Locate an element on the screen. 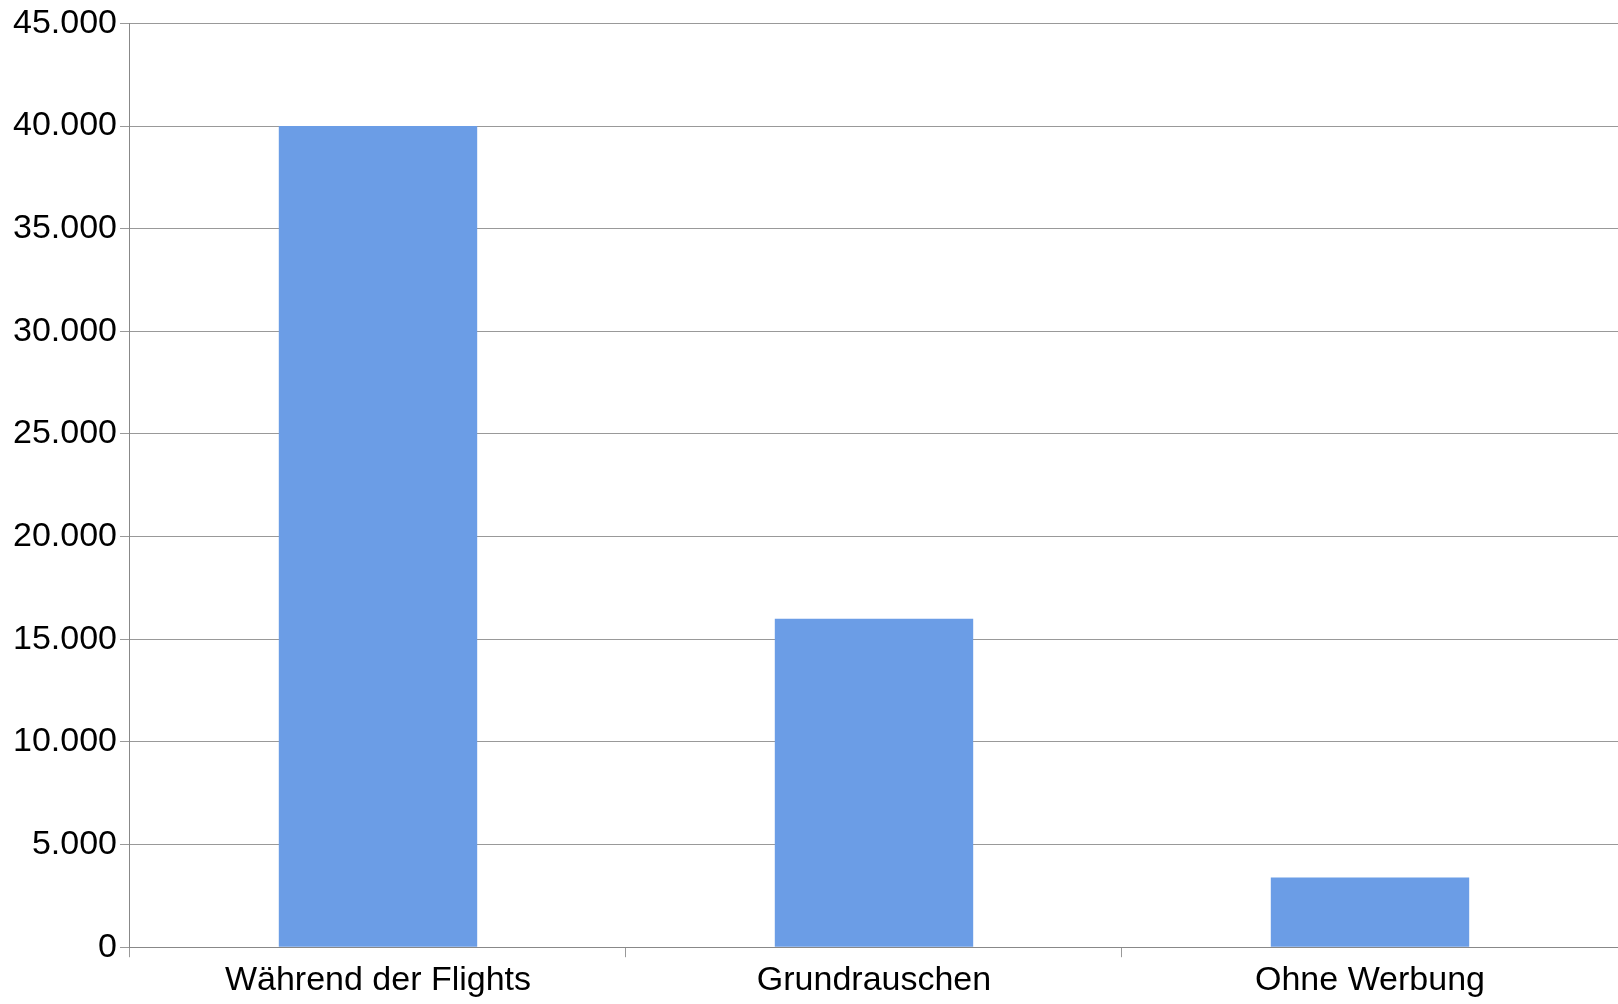 The width and height of the screenshot is (1618, 1004). y-tick-label: 20.000 is located at coordinates (64, 534).